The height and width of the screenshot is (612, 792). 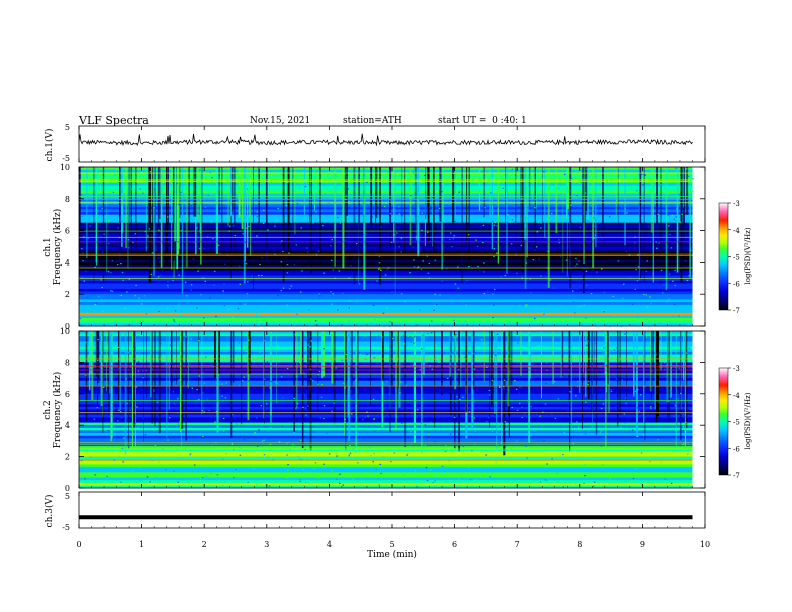 I want to click on start-time-label: start UT = 0 :40: 1, so click(x=482, y=121).